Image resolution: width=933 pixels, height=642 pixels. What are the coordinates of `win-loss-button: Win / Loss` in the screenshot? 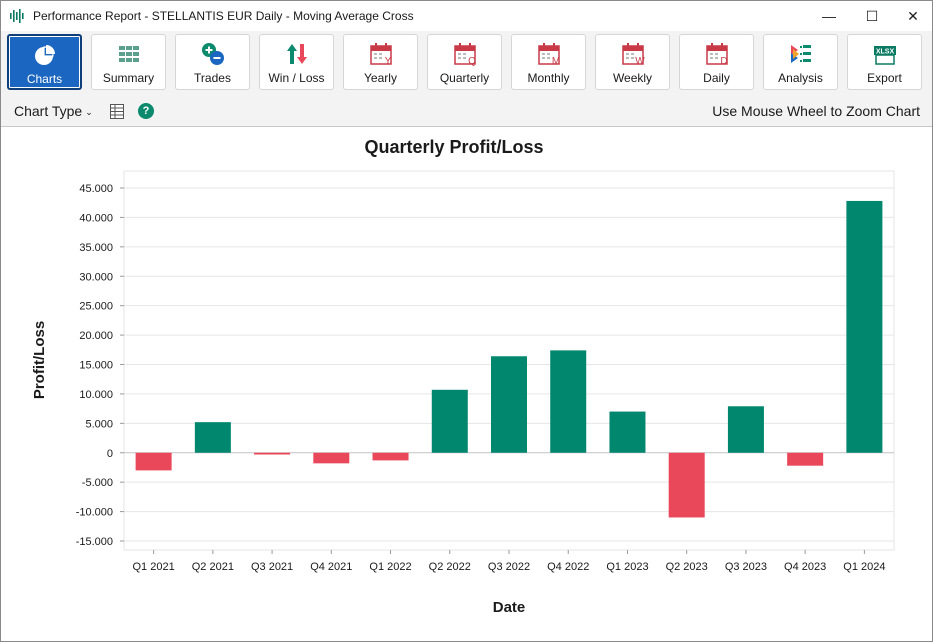 It's located at (296, 62).